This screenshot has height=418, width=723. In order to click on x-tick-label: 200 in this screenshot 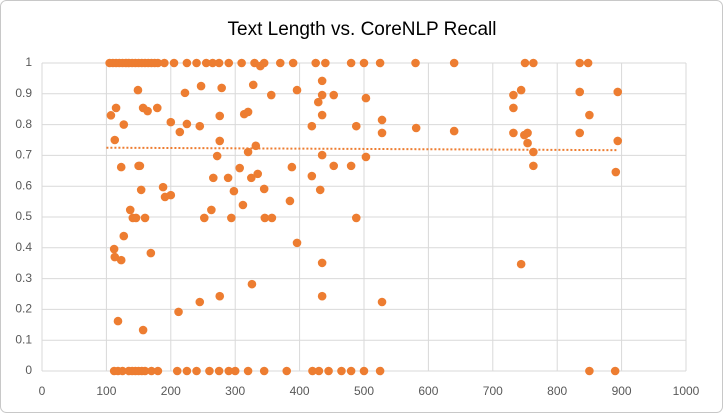, I will do `click(171, 391)`.